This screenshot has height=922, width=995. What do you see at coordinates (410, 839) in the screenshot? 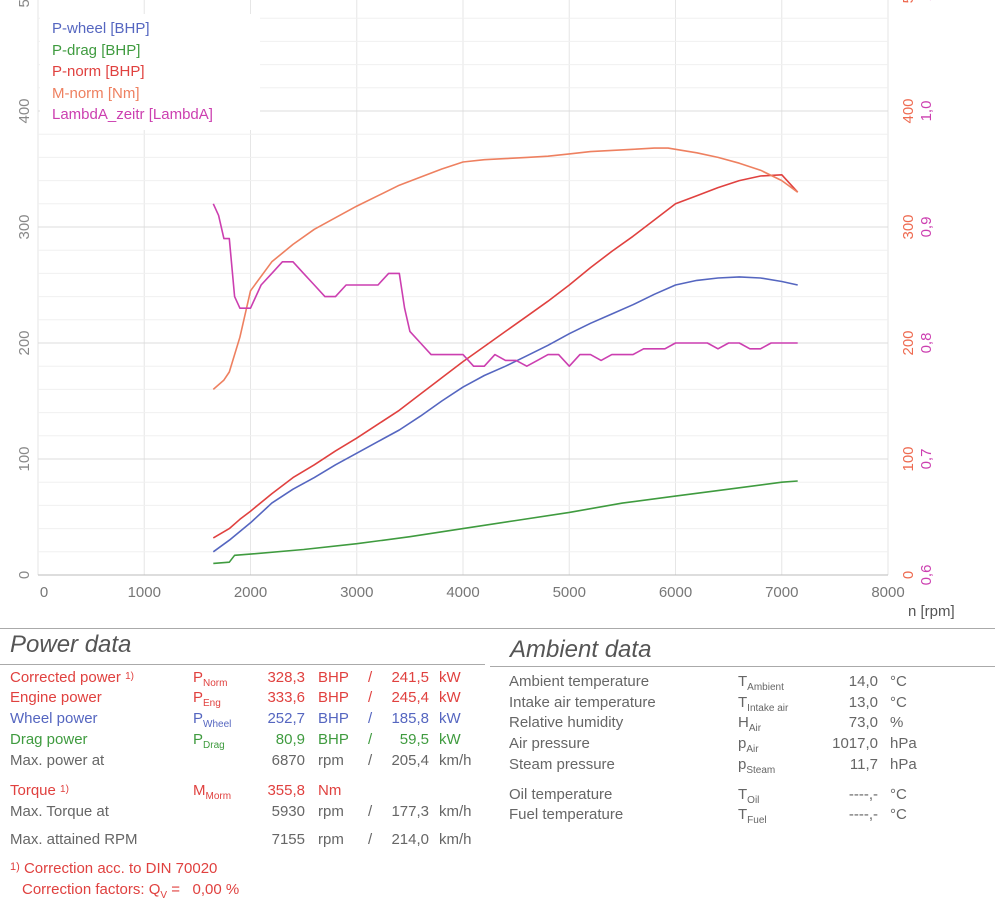
I see `power-row-value2: 214,0` at bounding box center [410, 839].